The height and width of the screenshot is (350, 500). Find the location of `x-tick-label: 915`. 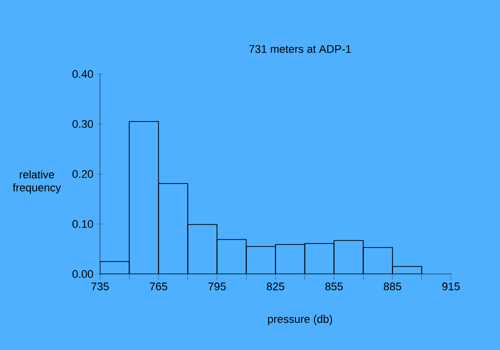

x-tick-label: 915 is located at coordinates (451, 286).